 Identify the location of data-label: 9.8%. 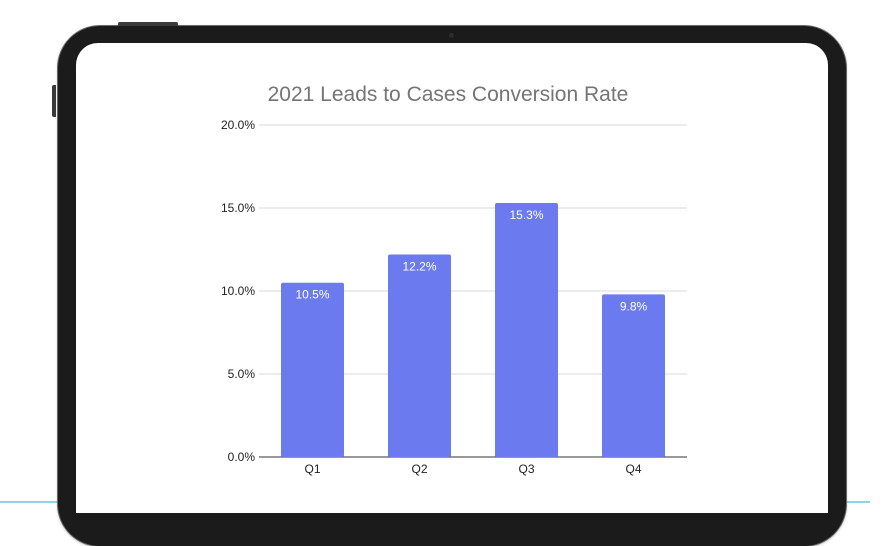
(634, 306).